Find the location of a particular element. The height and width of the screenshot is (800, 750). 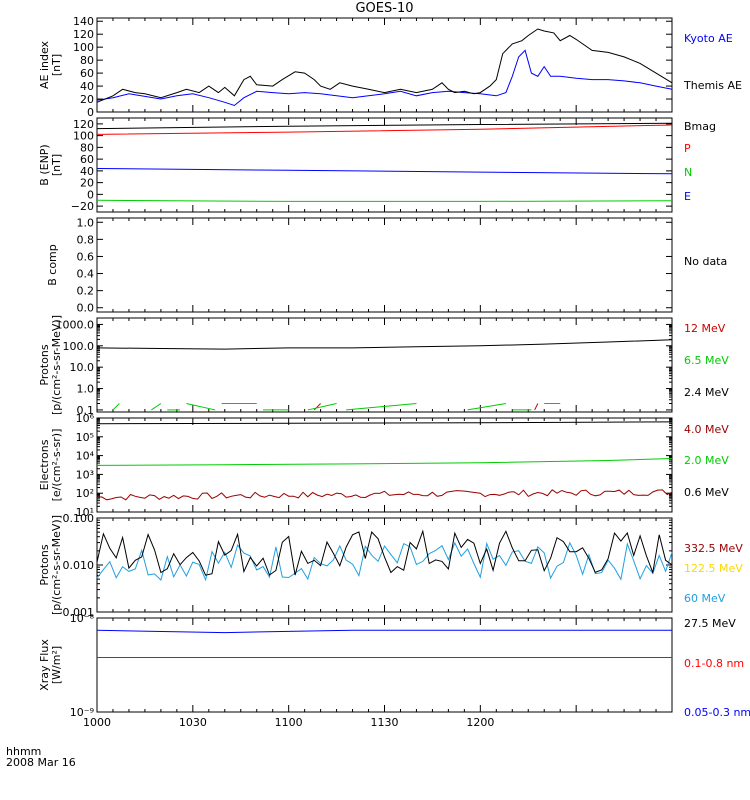

y-tick-label: 0.001 is located at coordinates (79, 612).